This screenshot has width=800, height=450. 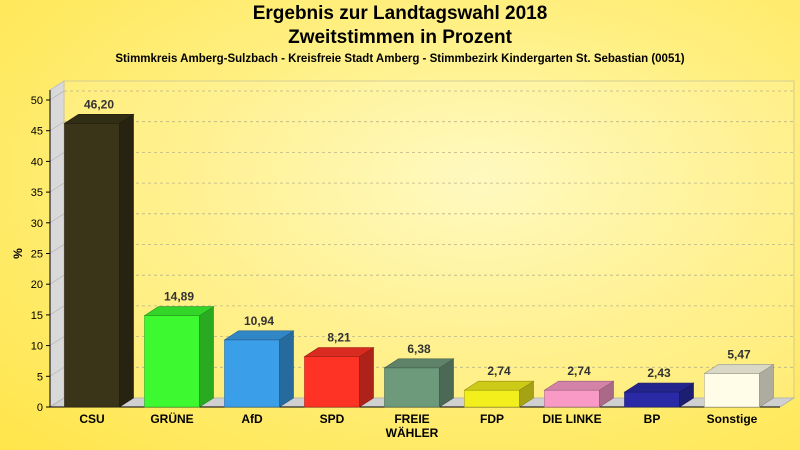 I want to click on x-tick-label: DIE LINKE, so click(x=571, y=419).